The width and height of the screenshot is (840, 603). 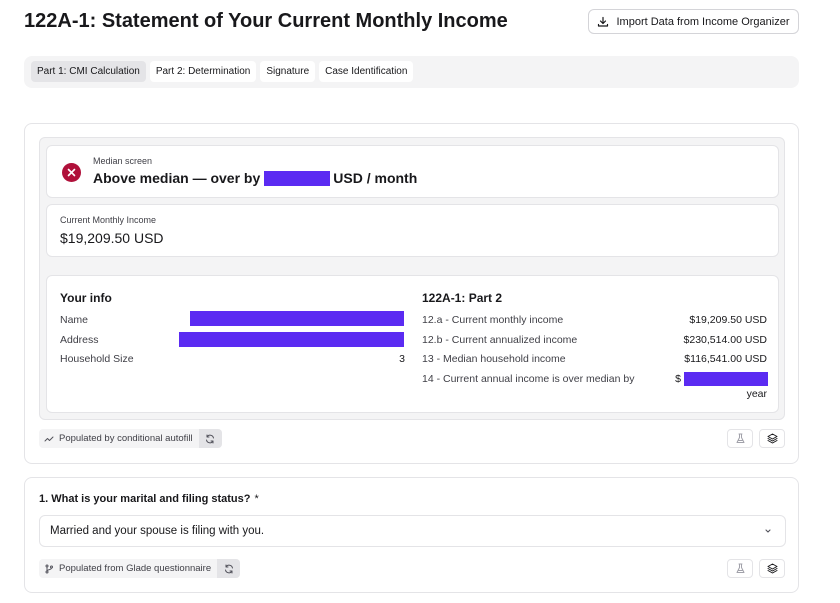 What do you see at coordinates (108, 220) in the screenshot?
I see `cmi-label: Current Monthly Income` at bounding box center [108, 220].